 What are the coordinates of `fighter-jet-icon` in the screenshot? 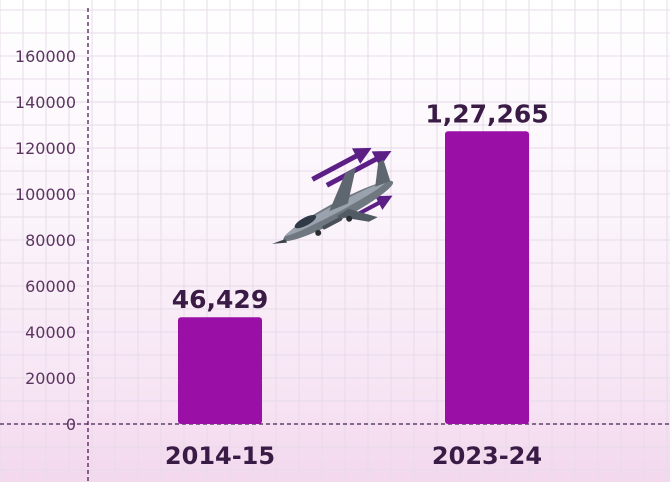 It's located at (332, 195).